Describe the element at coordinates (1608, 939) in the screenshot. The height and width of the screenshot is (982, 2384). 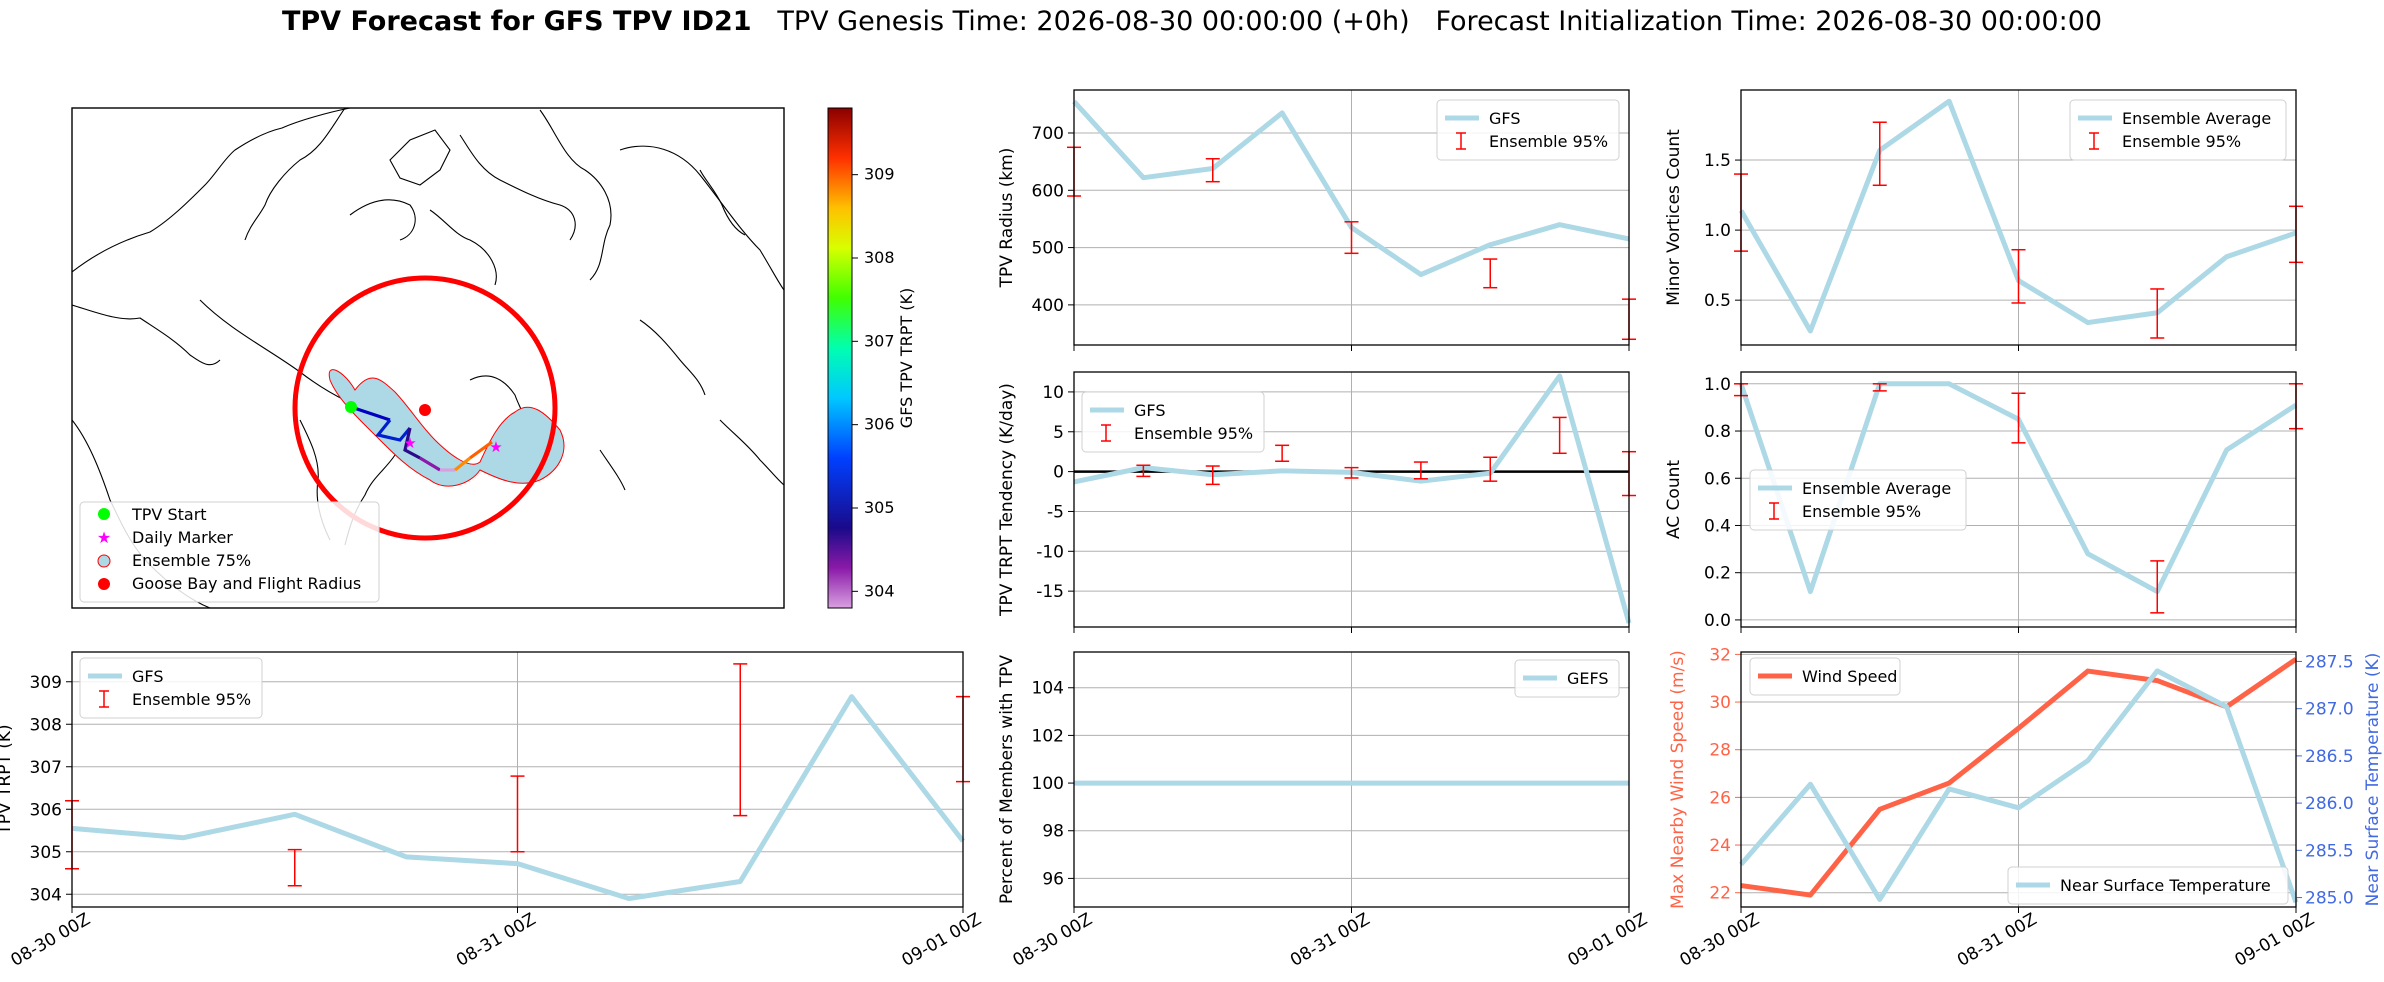
I see `percent_members-xtick-label: 09-01 00Z` at that location.